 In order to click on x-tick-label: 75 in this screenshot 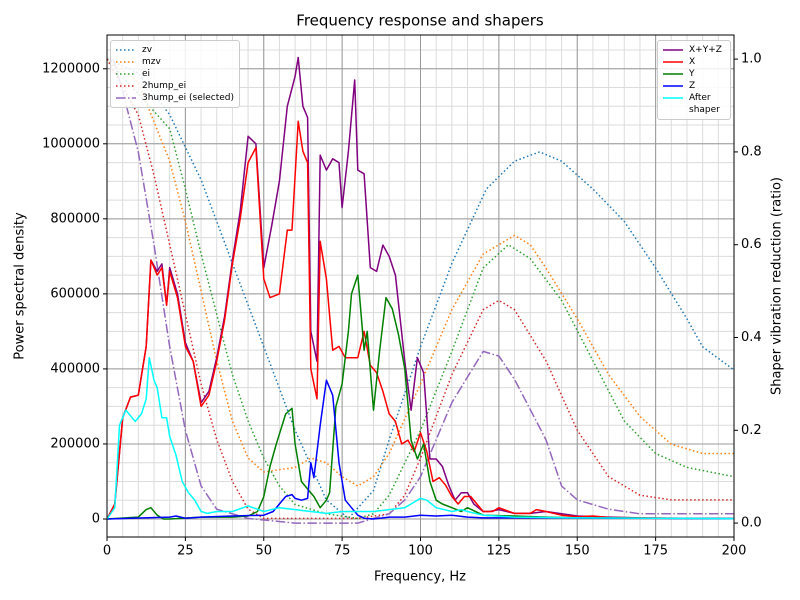, I will do `click(342, 551)`.